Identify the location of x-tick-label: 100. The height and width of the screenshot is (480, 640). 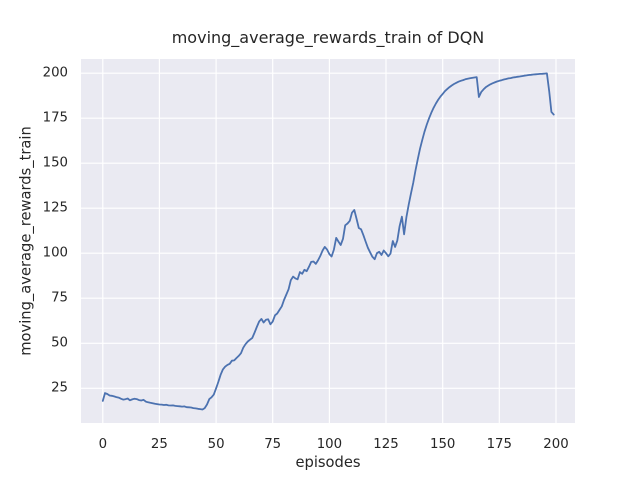
(329, 444).